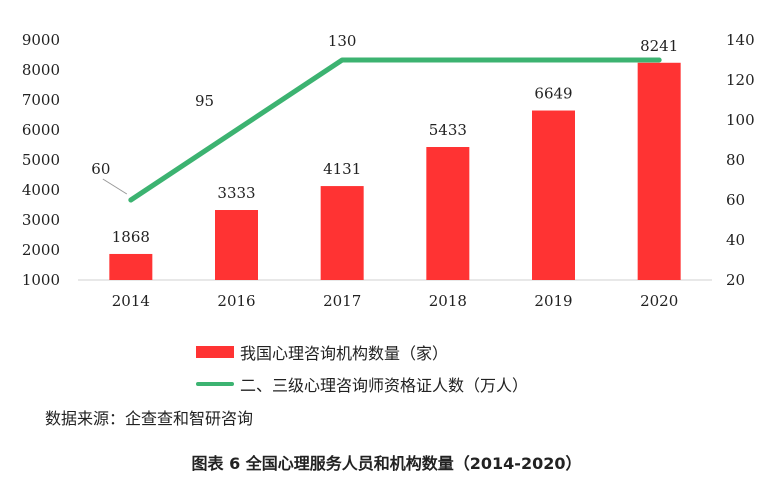 Image resolution: width=773 pixels, height=497 pixels. Describe the element at coordinates (236, 193) in the screenshot. I see `bar-data-label: 3333` at that location.